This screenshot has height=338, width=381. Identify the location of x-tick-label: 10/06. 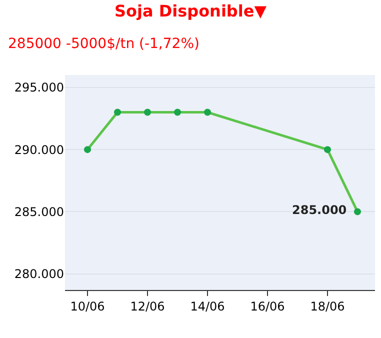
(87, 306).